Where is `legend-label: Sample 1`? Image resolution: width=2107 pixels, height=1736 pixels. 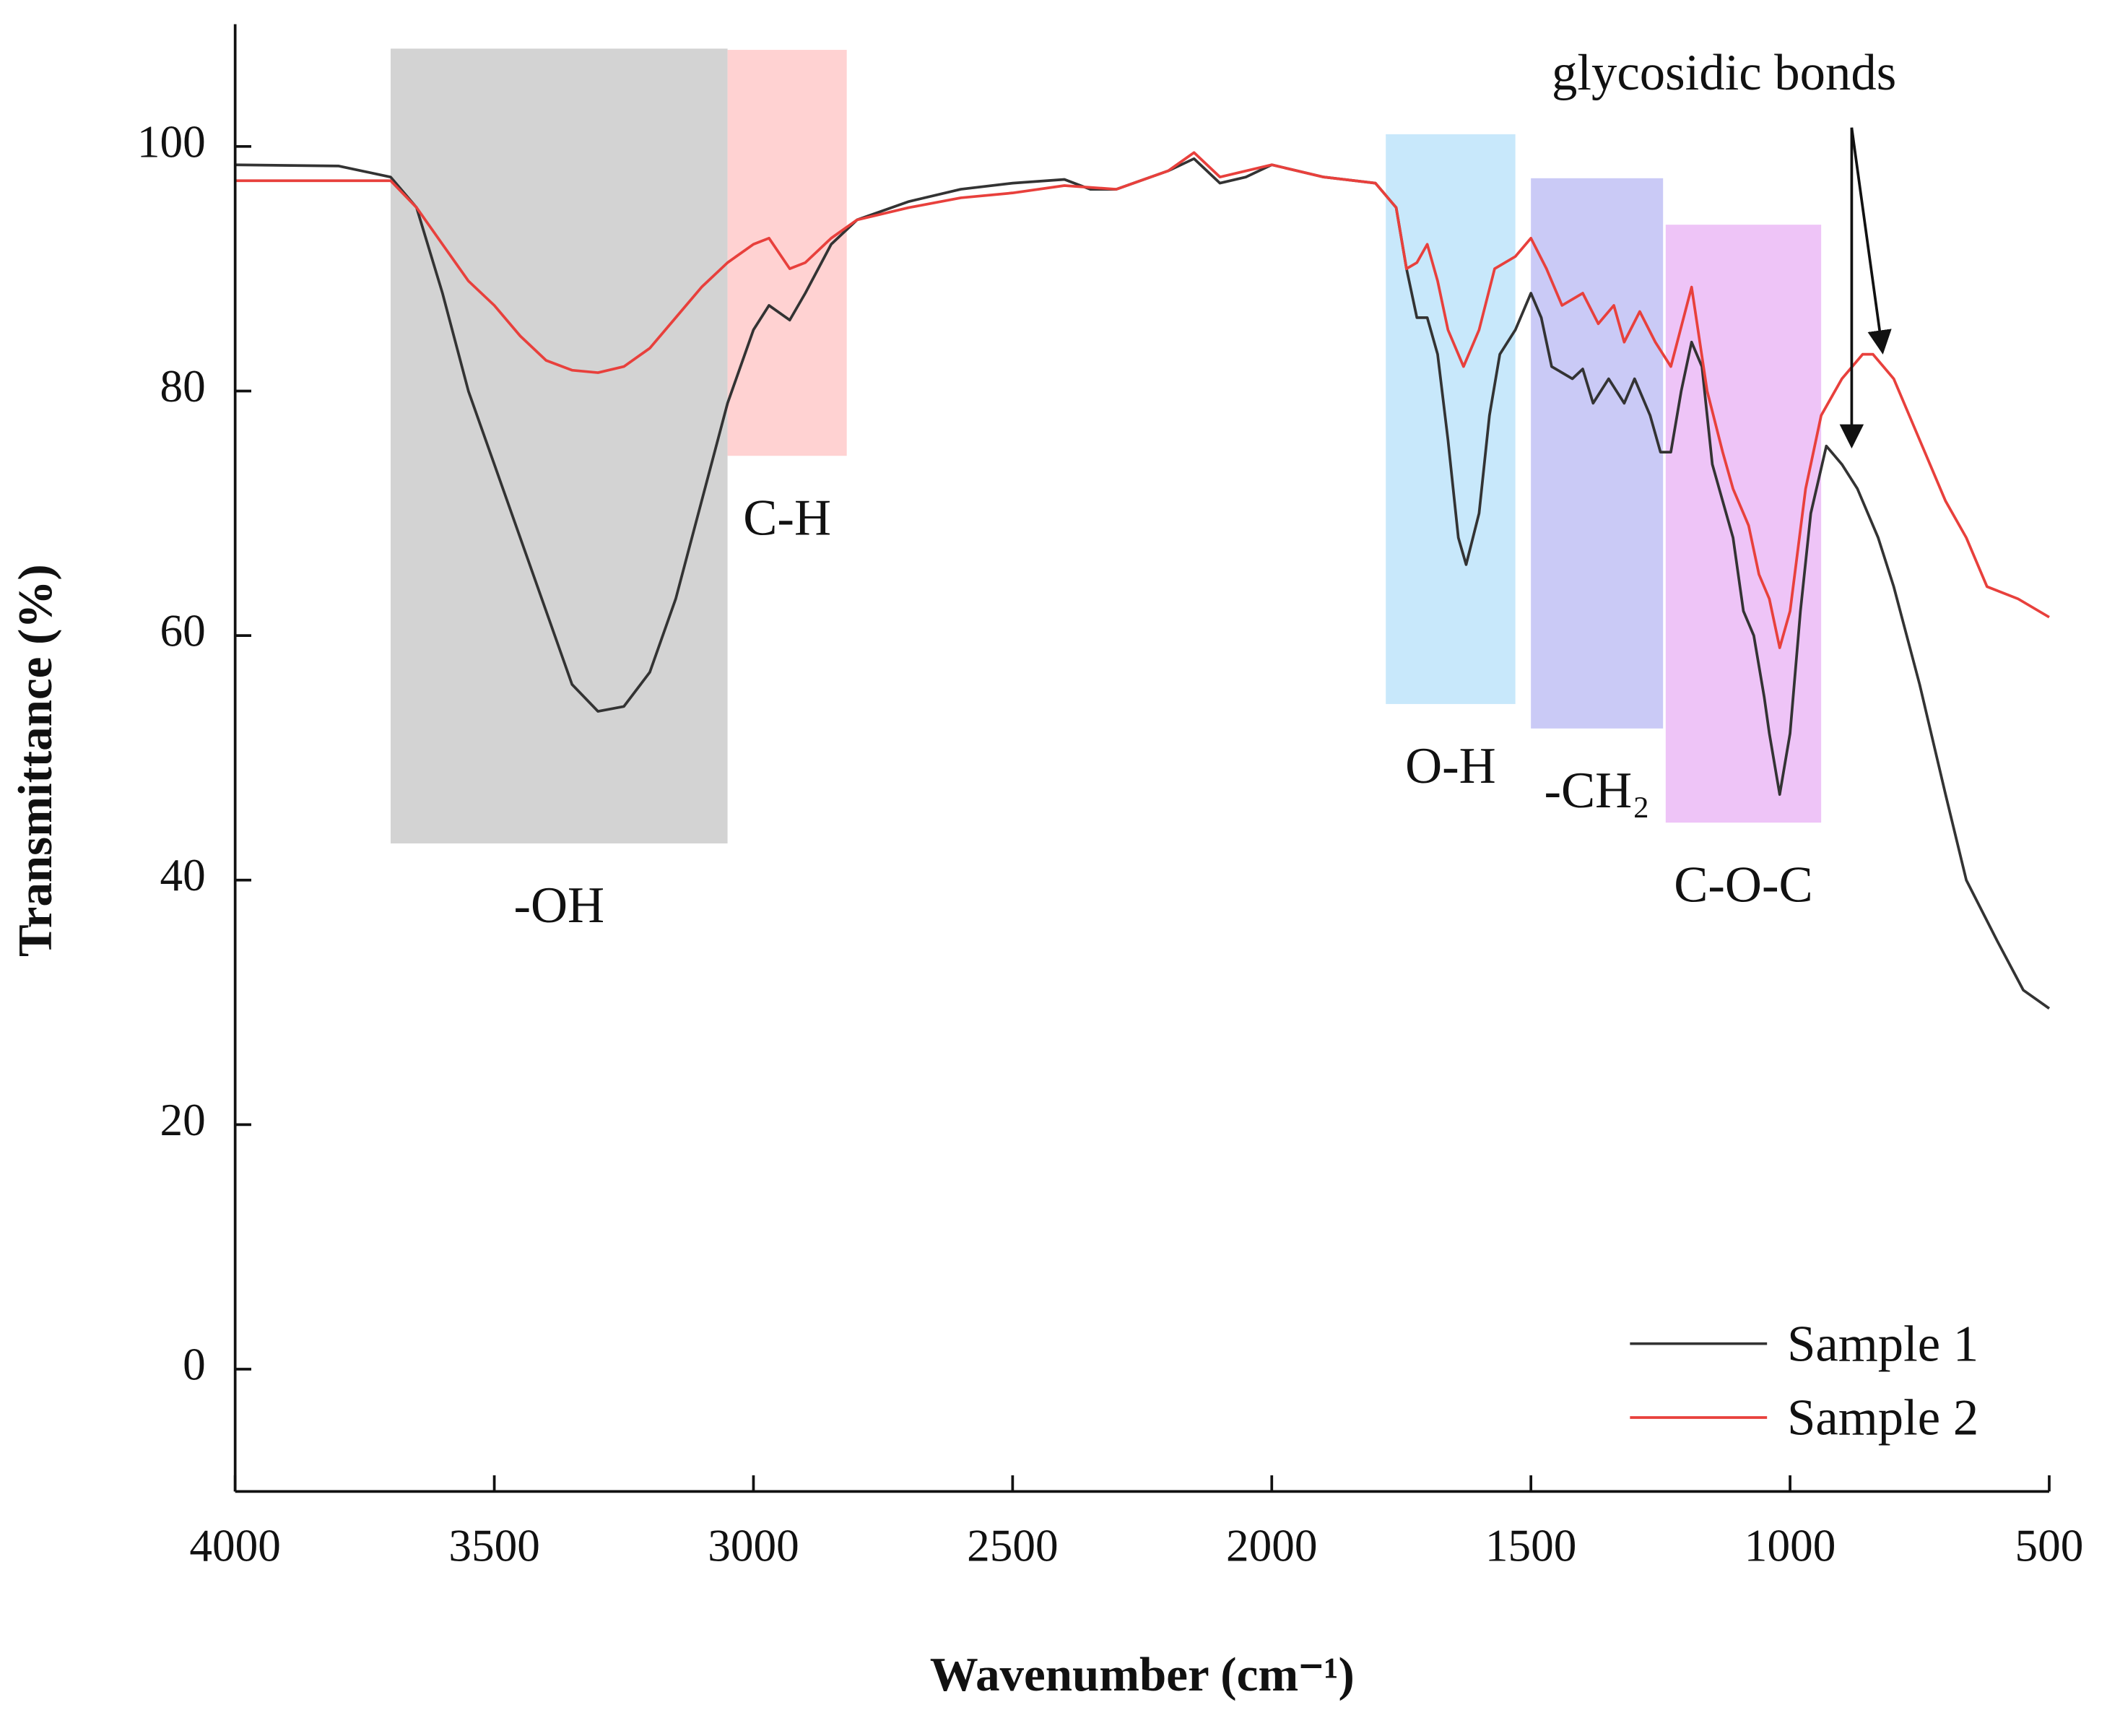 legend-label: Sample 1 is located at coordinates (1883, 1344).